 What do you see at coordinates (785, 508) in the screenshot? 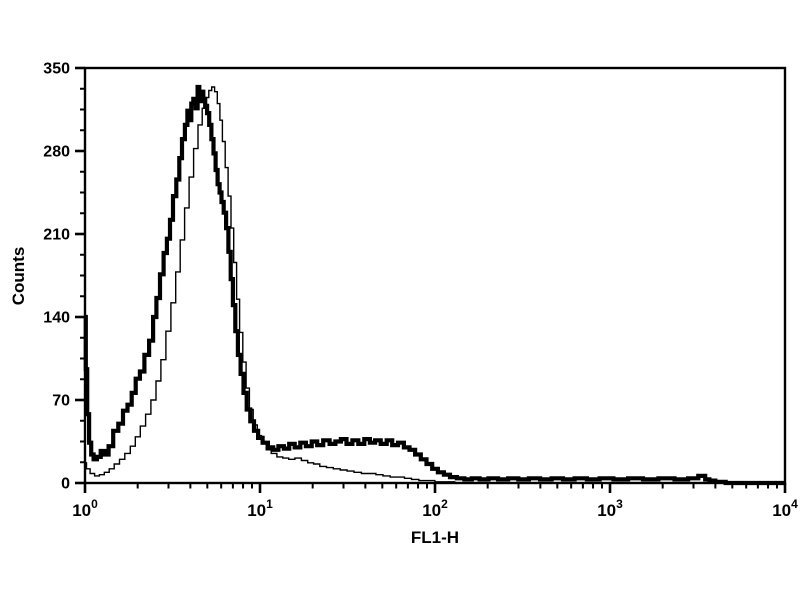
I see `x-axis-tick-label: 10⁴` at bounding box center [785, 508].